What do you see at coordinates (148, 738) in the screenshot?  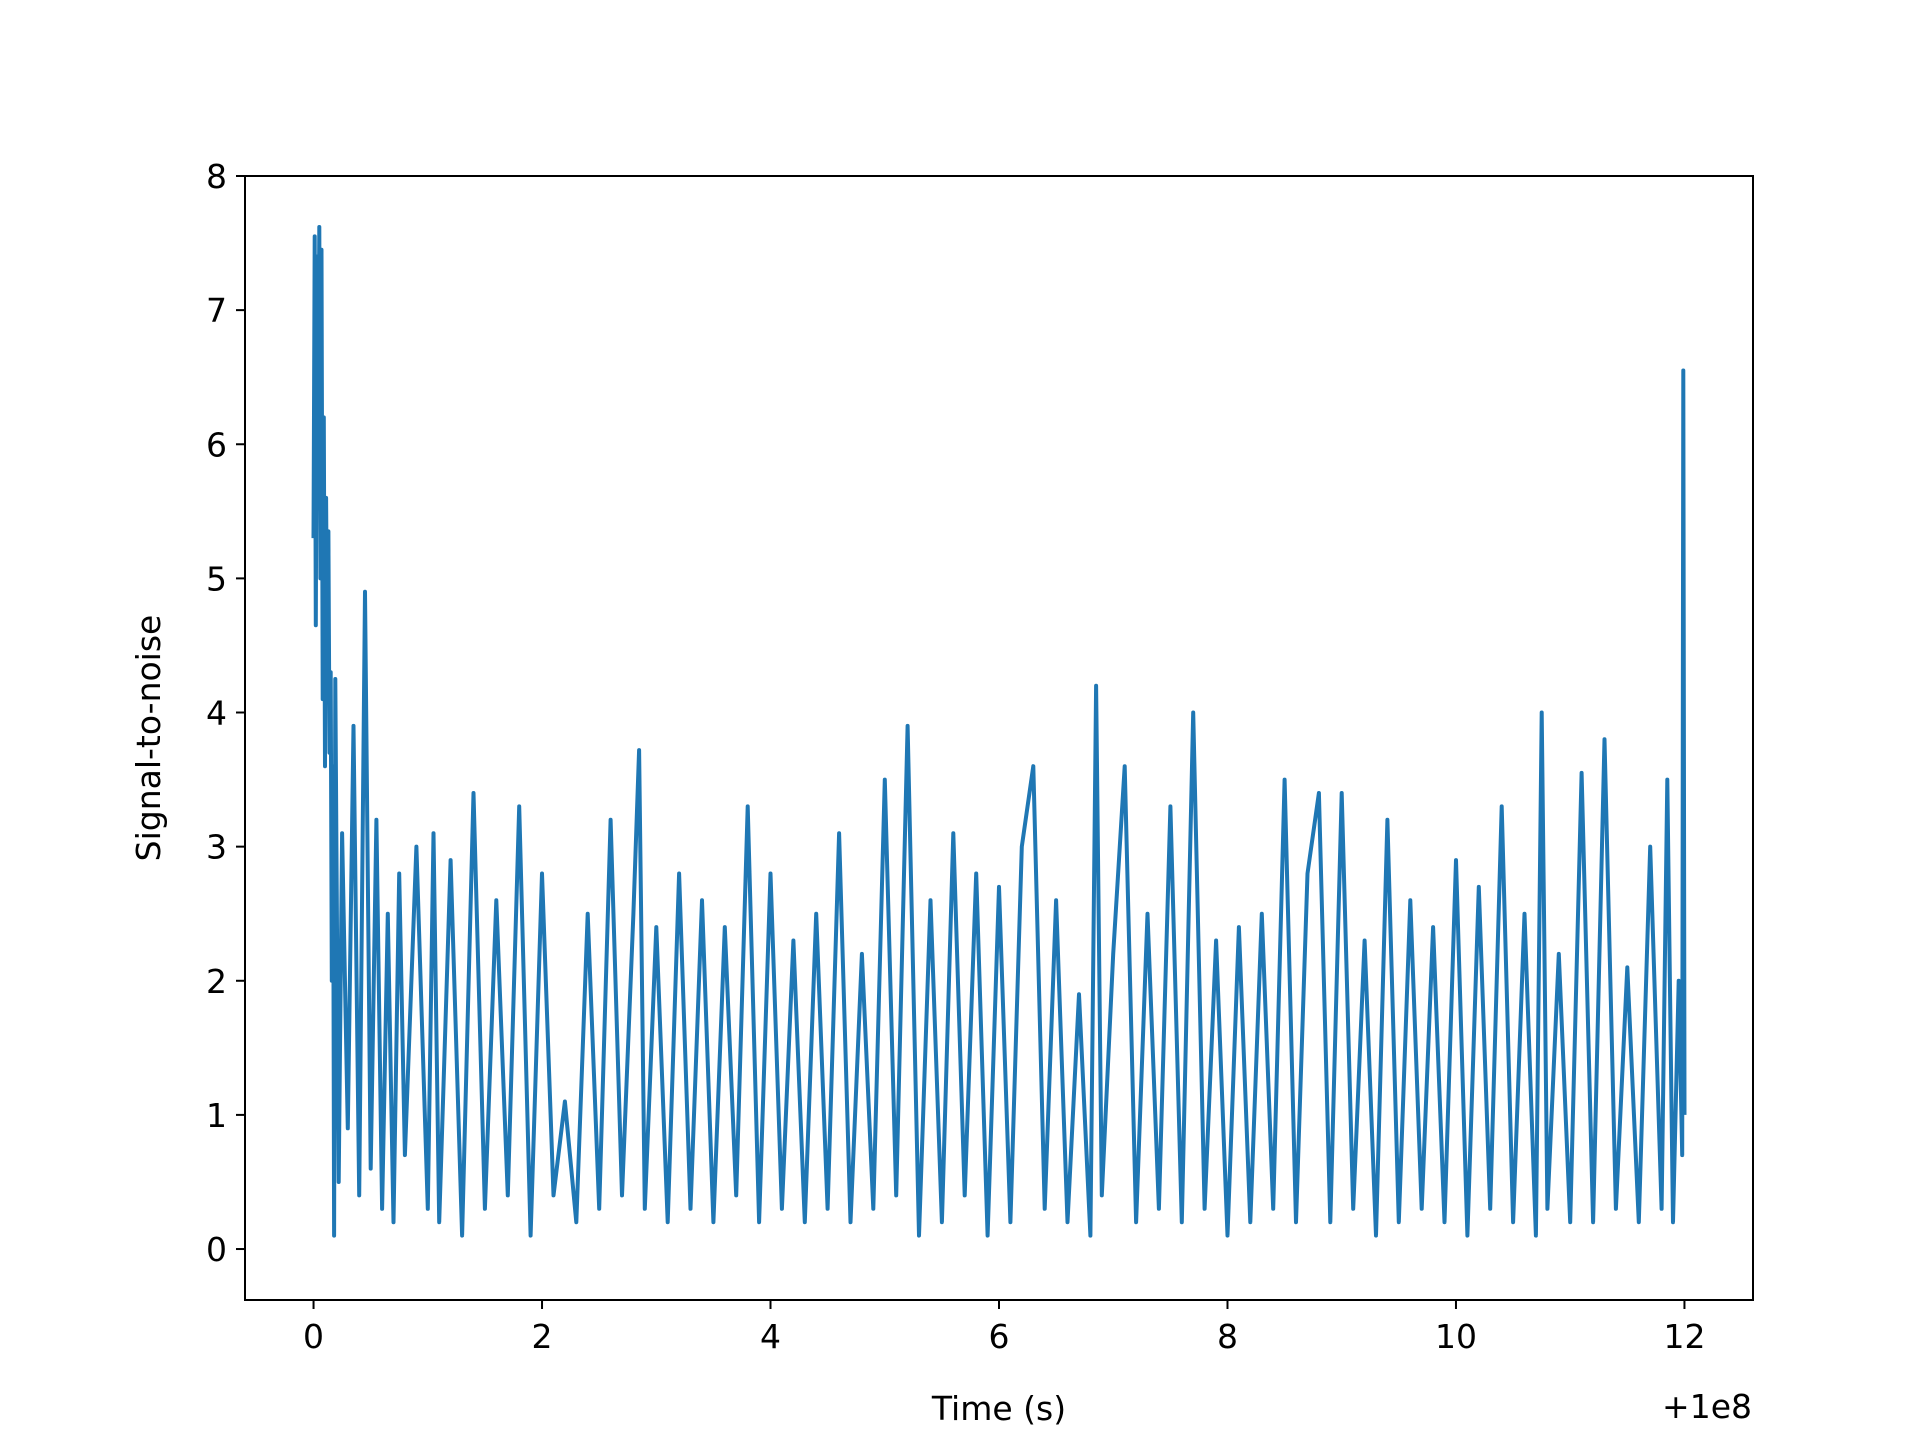 I see `y-axis-label: Signal-to-noise` at bounding box center [148, 738].